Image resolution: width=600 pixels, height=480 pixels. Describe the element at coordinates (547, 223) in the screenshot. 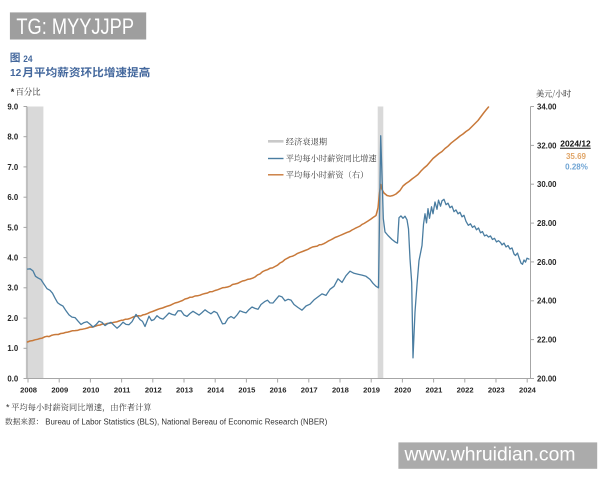

I see `svg-text: 28.00` at that location.